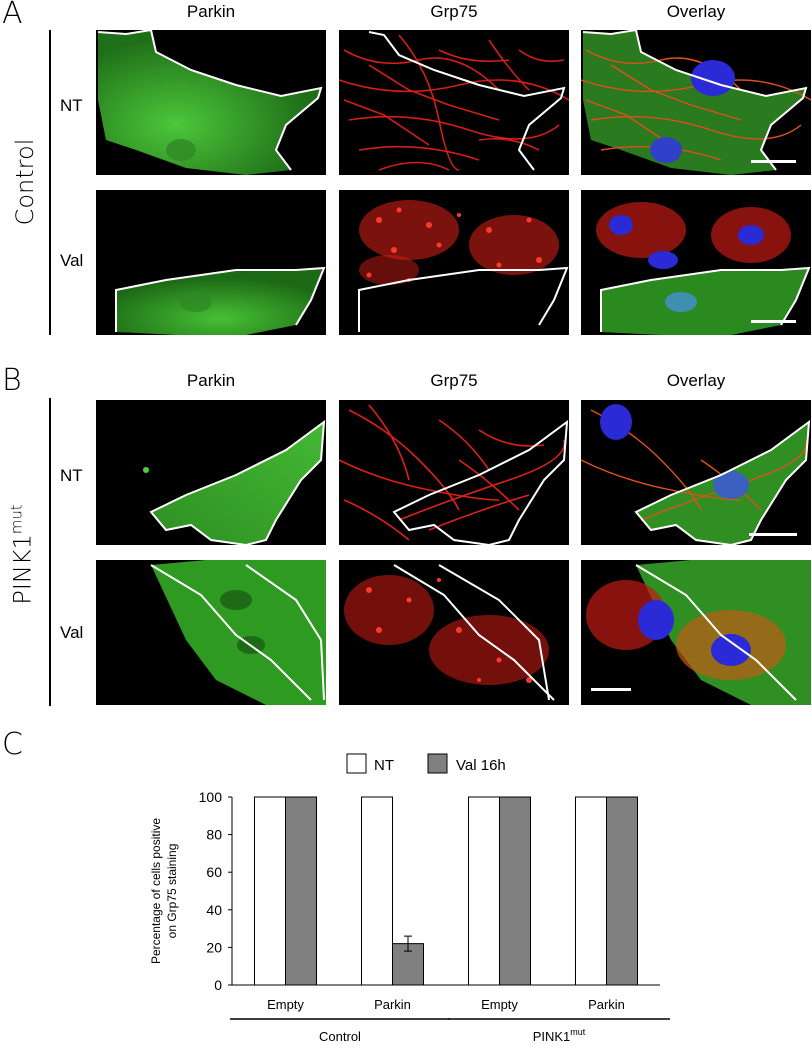 The image size is (812, 1048). What do you see at coordinates (696, 632) in the screenshot?
I see `image-b-val-overlay` at bounding box center [696, 632].